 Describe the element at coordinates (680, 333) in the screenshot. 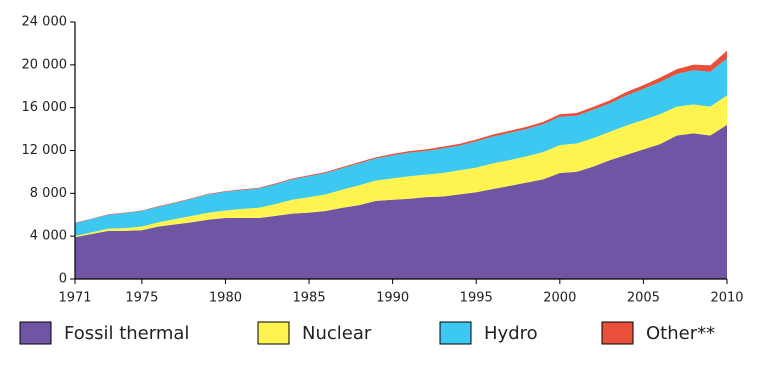

I see `legend-label: Other**` at that location.